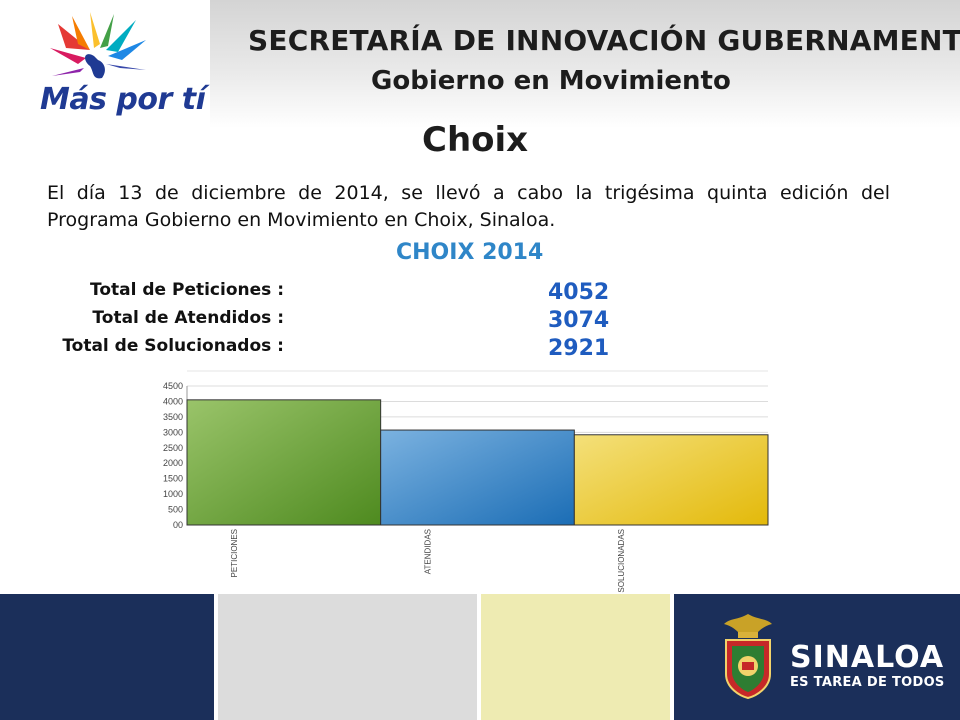  I want to click on sinaloa-crest-icon, so click(748, 657).